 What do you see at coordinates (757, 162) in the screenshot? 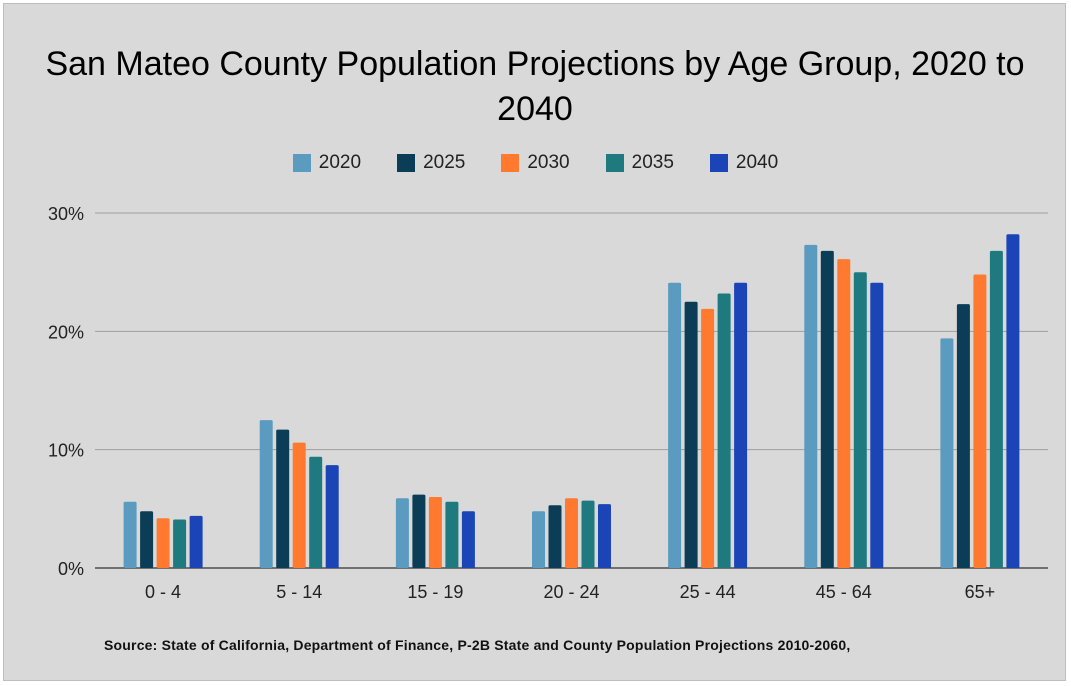
I see `legend-label: 2040` at bounding box center [757, 162].